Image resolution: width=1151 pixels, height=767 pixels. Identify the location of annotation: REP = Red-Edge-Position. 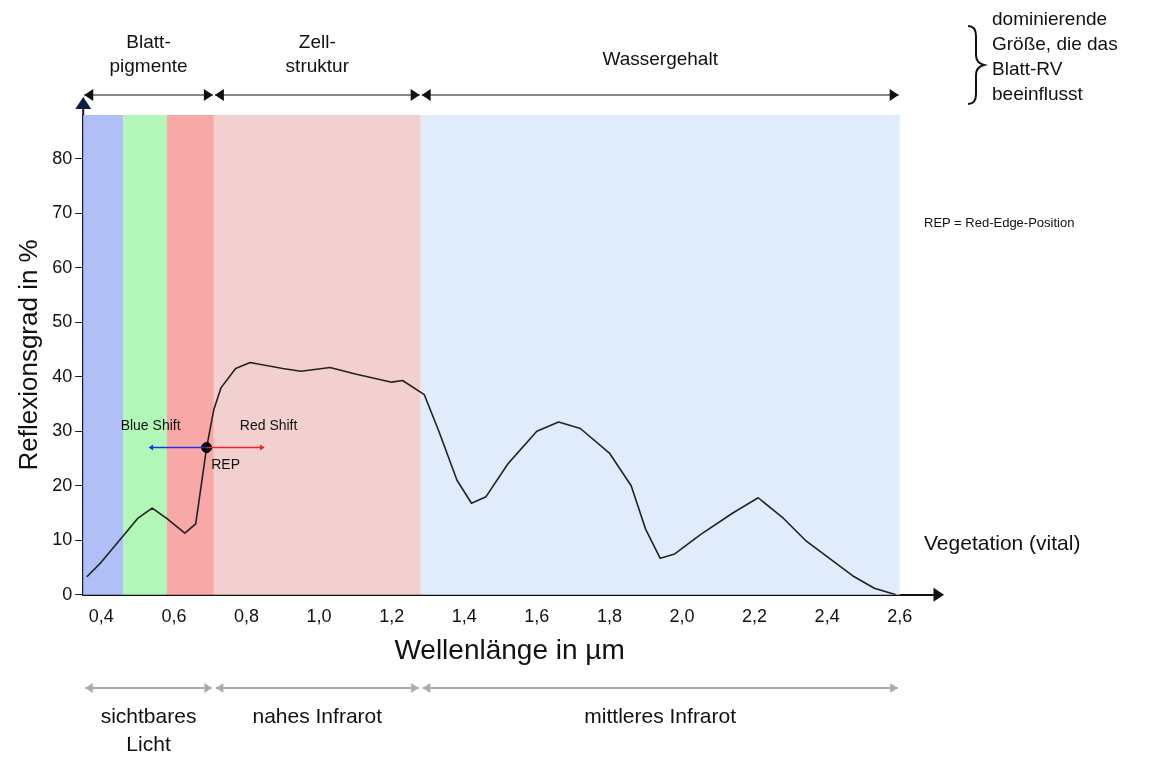
(999, 222).